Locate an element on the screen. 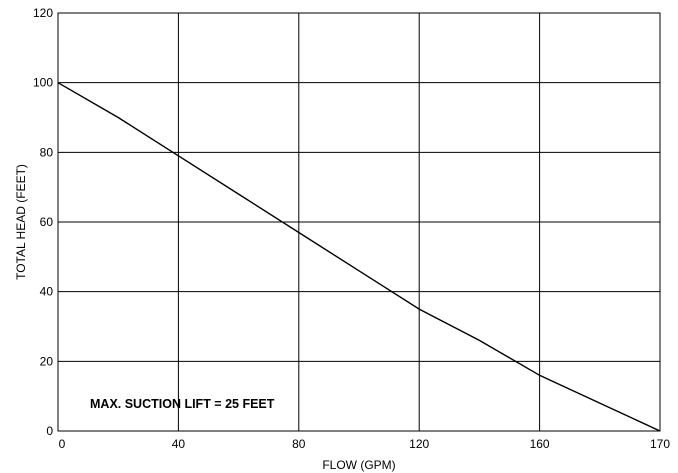  x-tick-label: 160 is located at coordinates (540, 444).